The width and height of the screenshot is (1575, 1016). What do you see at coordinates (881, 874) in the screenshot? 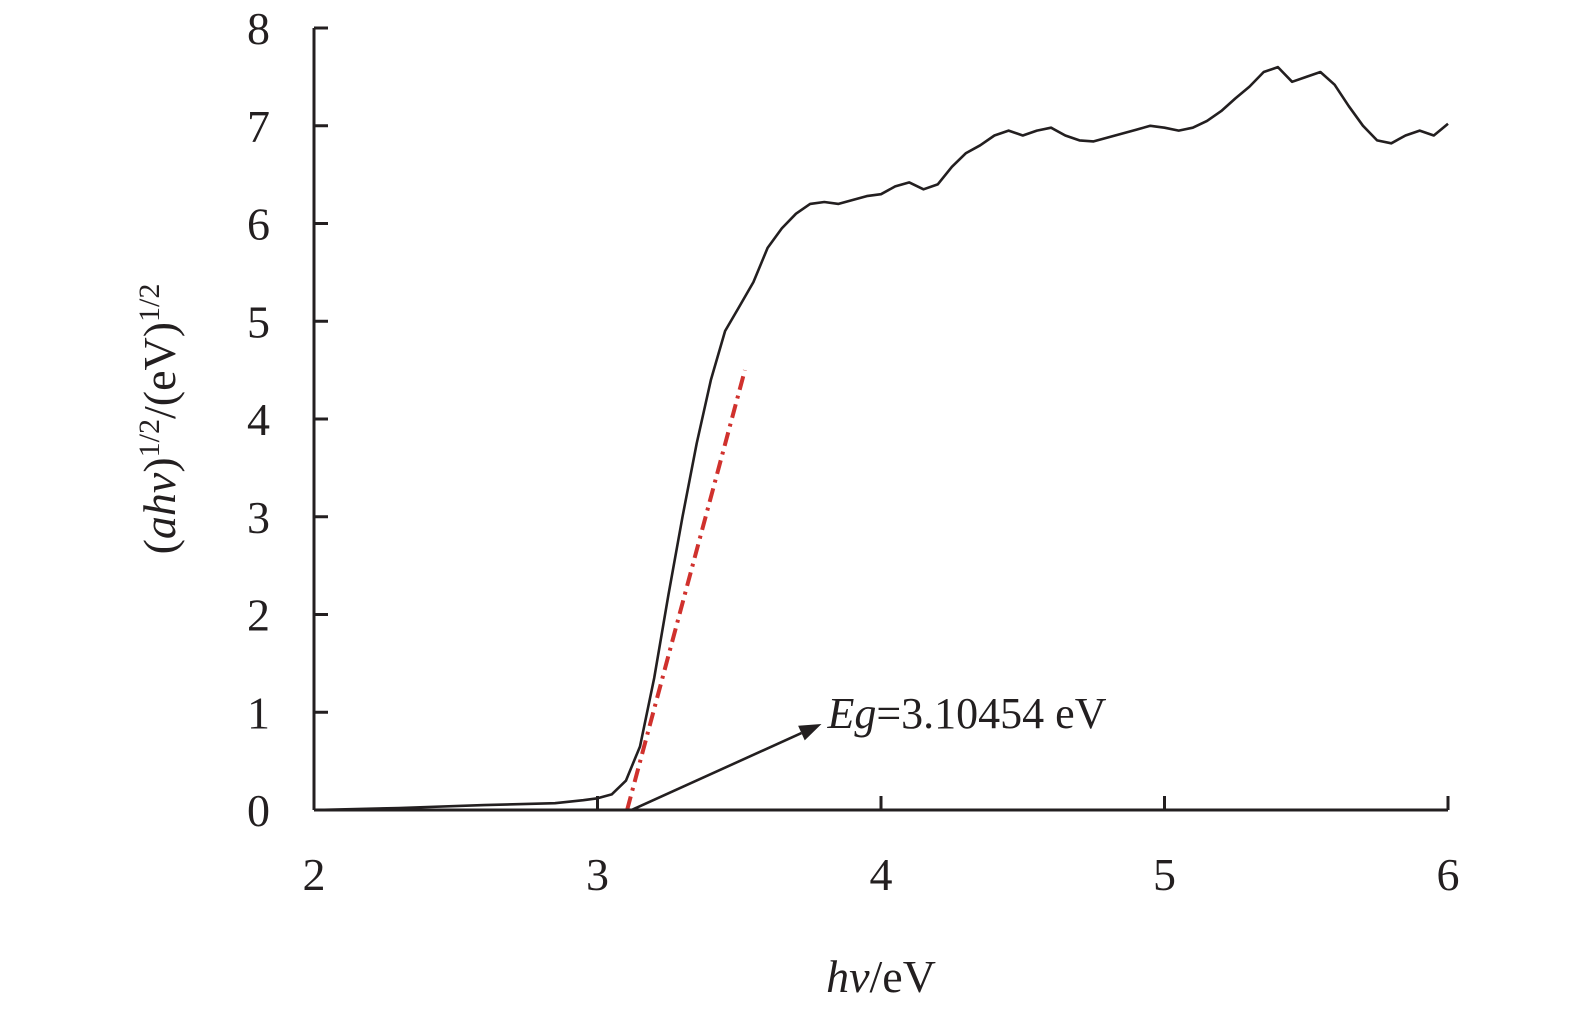
I see `x-tick-label: 4` at bounding box center [881, 874].